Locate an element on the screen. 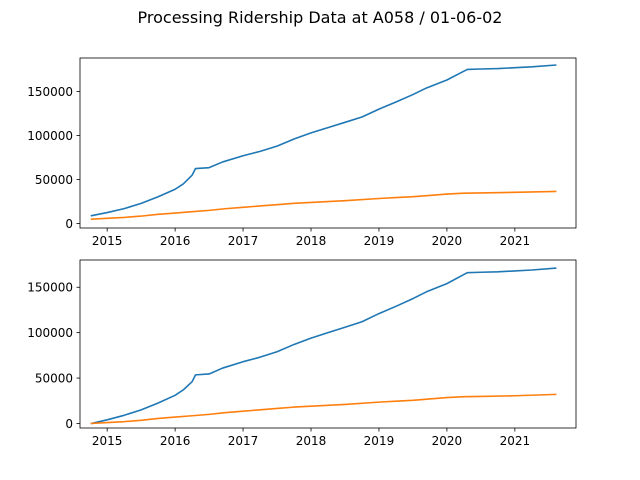 Image resolution: width=640 pixels, height=480 pixels. x-tick-label-0-6: 2021 is located at coordinates (515, 241).